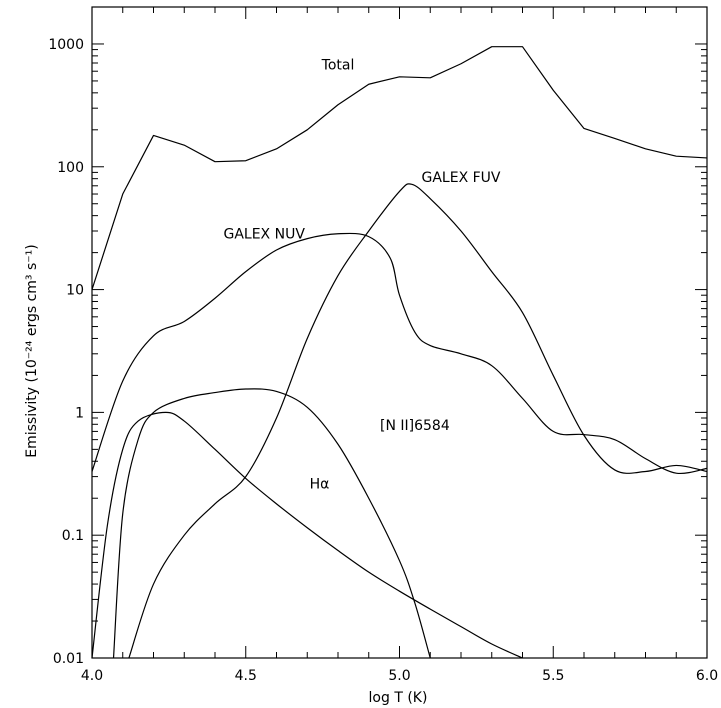 The image size is (721, 708). I want to click on x-tick-label: 4.0, so click(92, 676).